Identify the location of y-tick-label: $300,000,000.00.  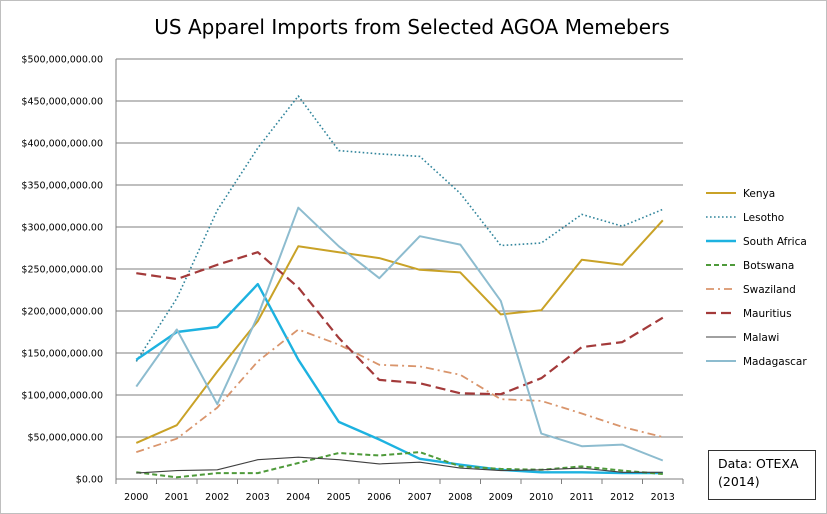
(62, 228).